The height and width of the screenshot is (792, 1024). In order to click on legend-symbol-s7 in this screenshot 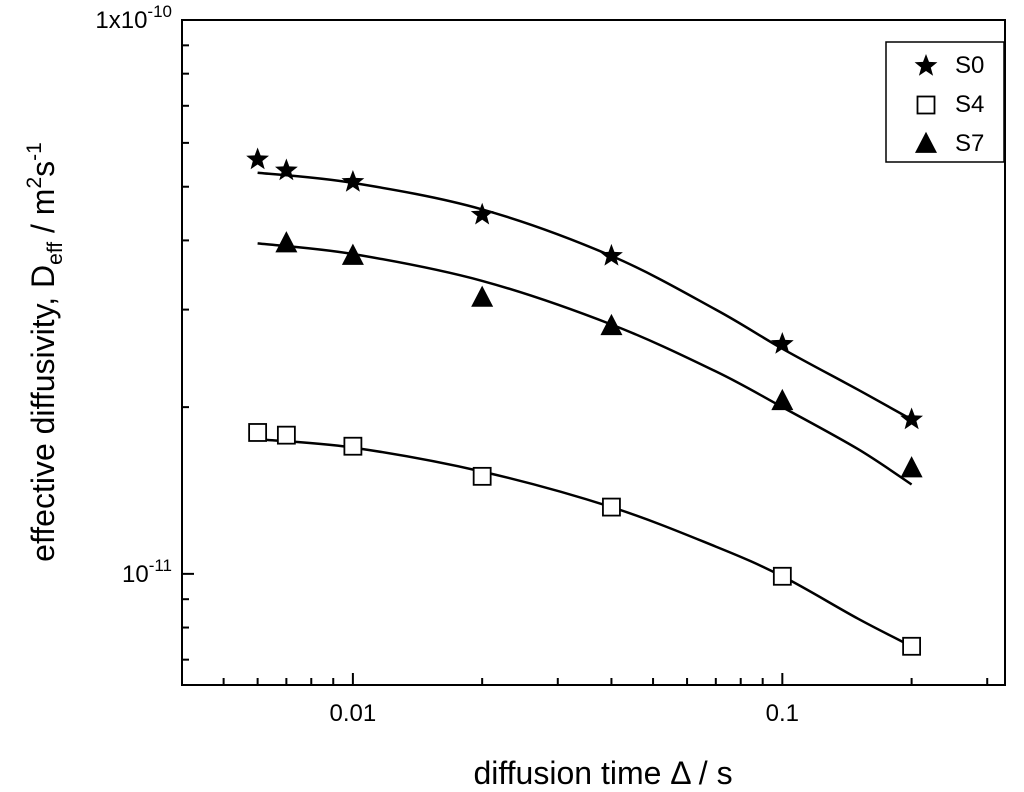, I will do `click(926, 142)`.